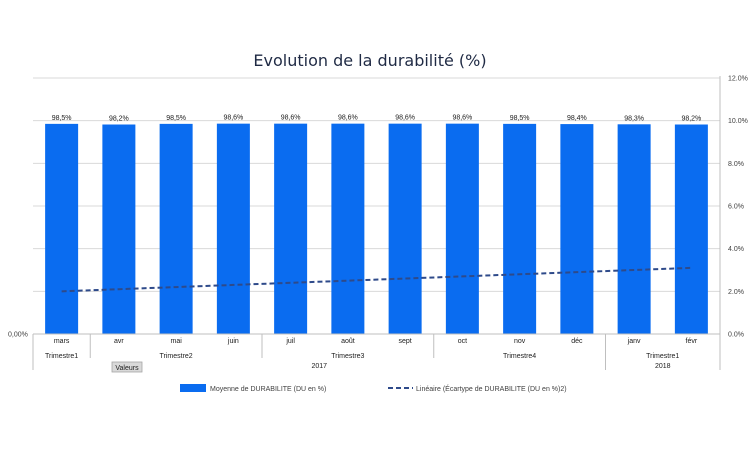  I want to click on month-label: juin, so click(233, 341).